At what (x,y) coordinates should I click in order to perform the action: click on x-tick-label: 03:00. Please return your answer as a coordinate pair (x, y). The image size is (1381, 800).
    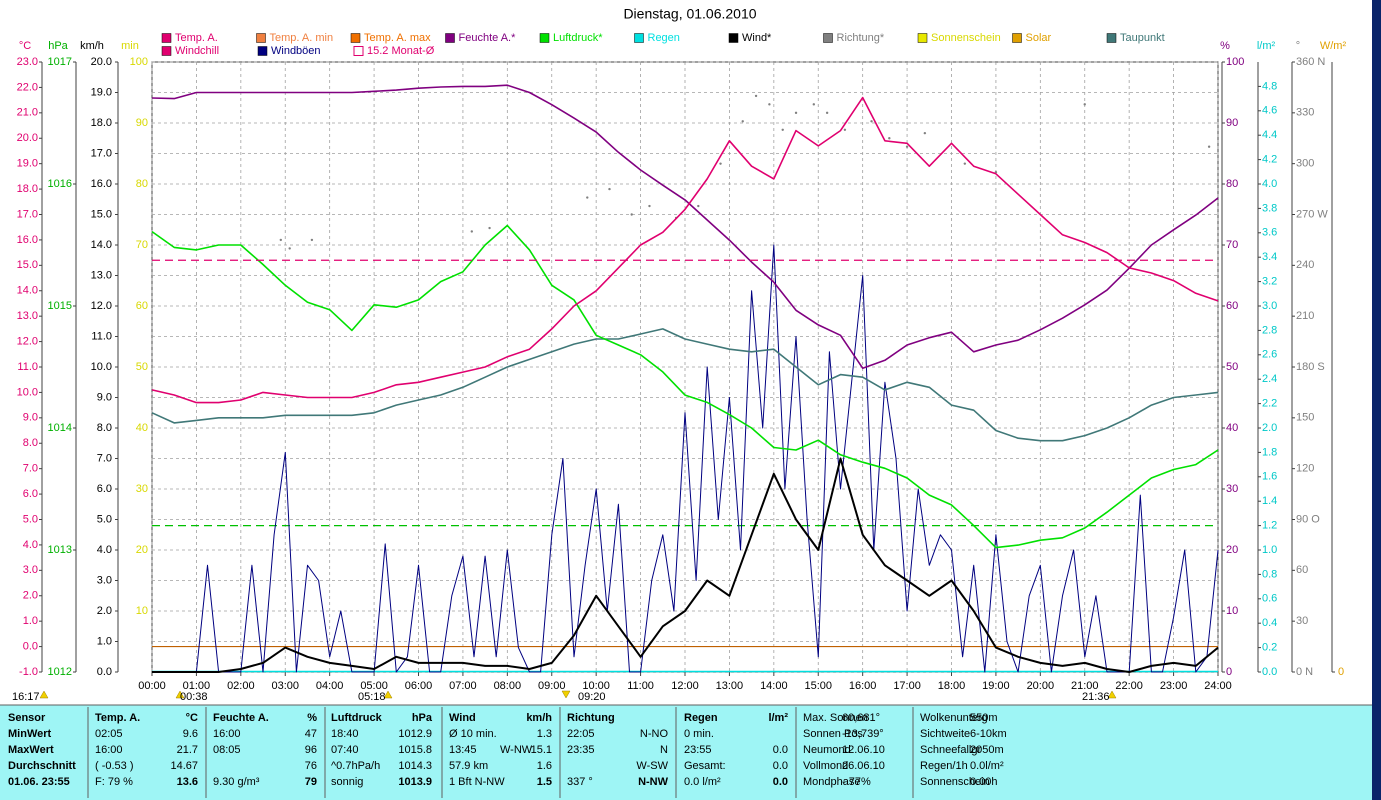
    Looking at the image, I should click on (285, 686).